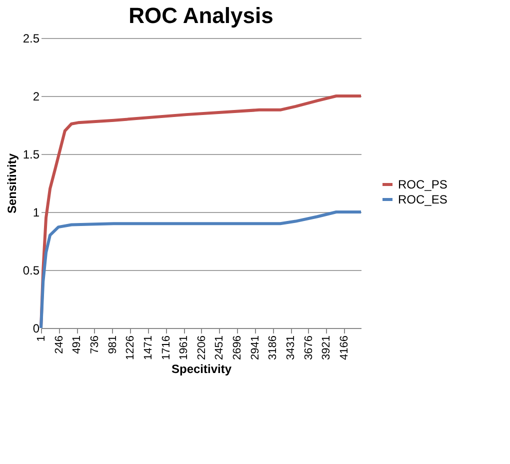  Describe the element at coordinates (36, 329) in the screenshot. I see `y-tick-label: 0` at that location.